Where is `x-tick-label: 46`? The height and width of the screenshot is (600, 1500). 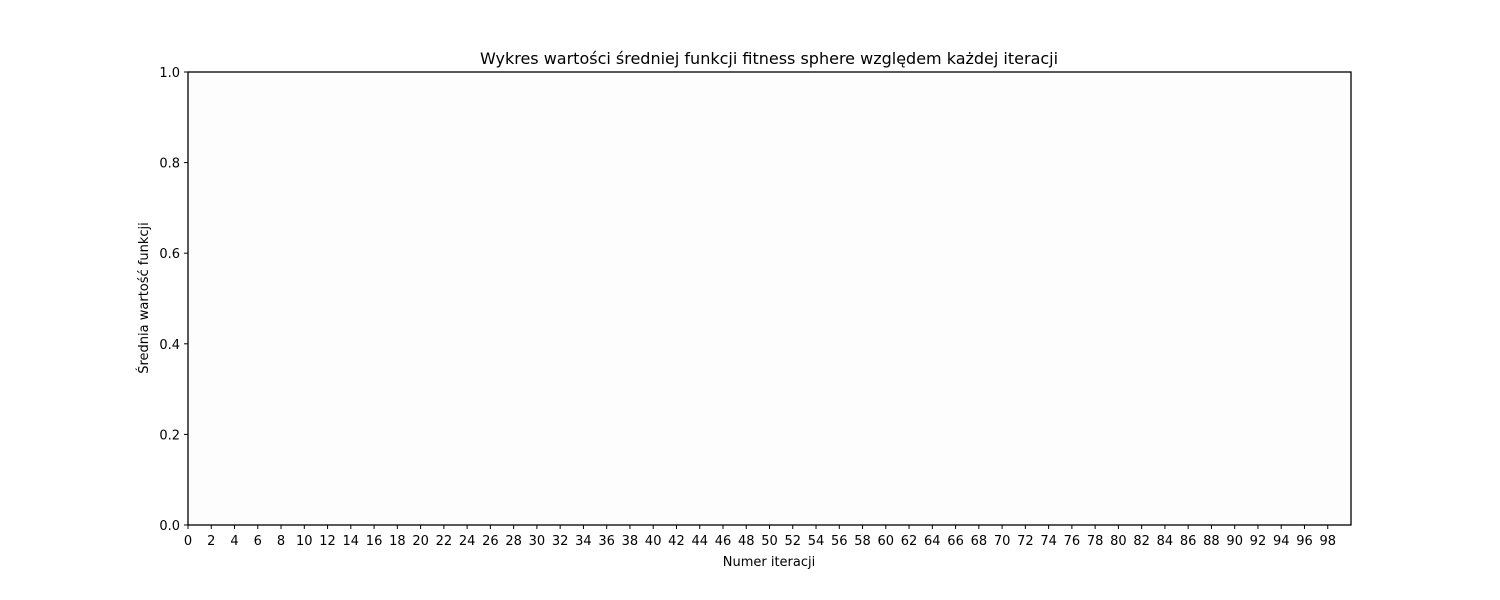 x-tick-label: 46 is located at coordinates (723, 541).